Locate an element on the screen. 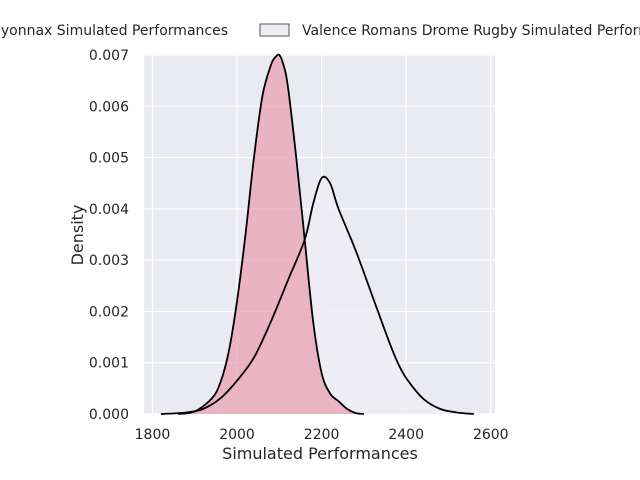 Image resolution: width=640 pixels, height=480 pixels. y-tick-label: 0.002 is located at coordinates (109, 312).